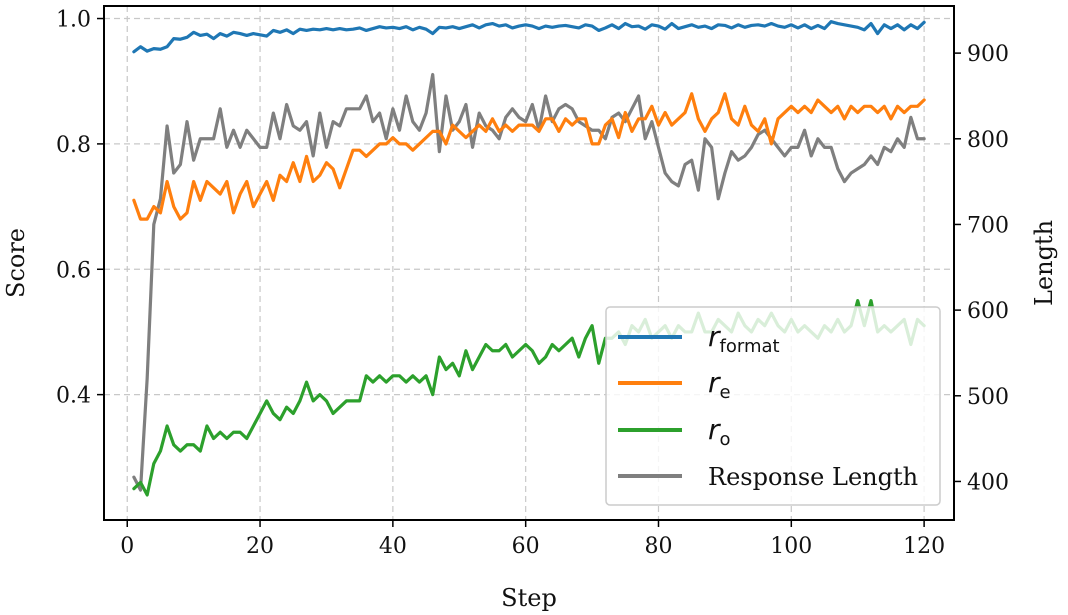 Image resolution: width=1068 pixels, height=615 pixels. I want to click on legend-label-r-format: rformat, so click(744, 338).